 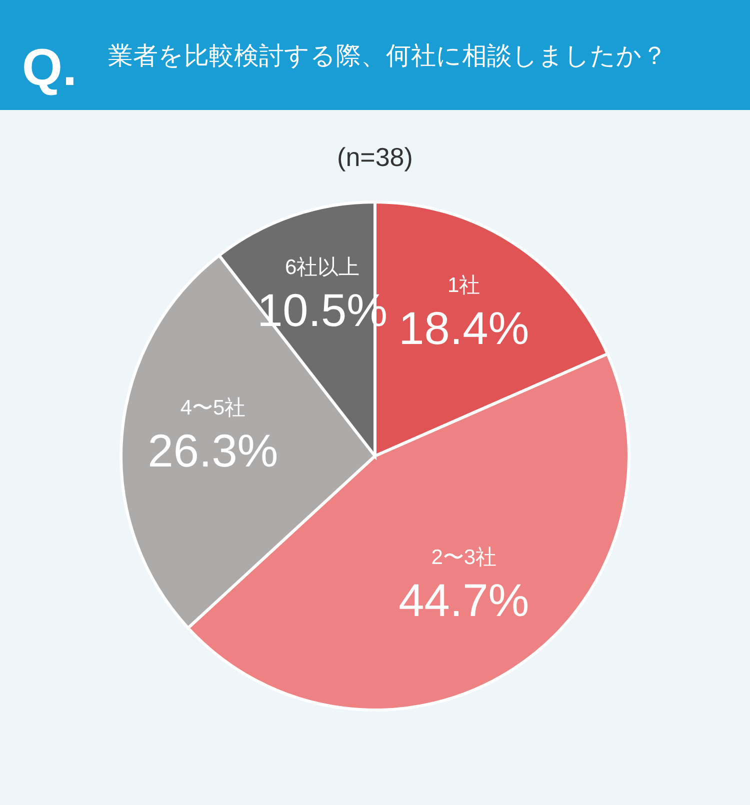 What do you see at coordinates (464, 328) in the screenshot?
I see `data-label: 18.4%` at bounding box center [464, 328].